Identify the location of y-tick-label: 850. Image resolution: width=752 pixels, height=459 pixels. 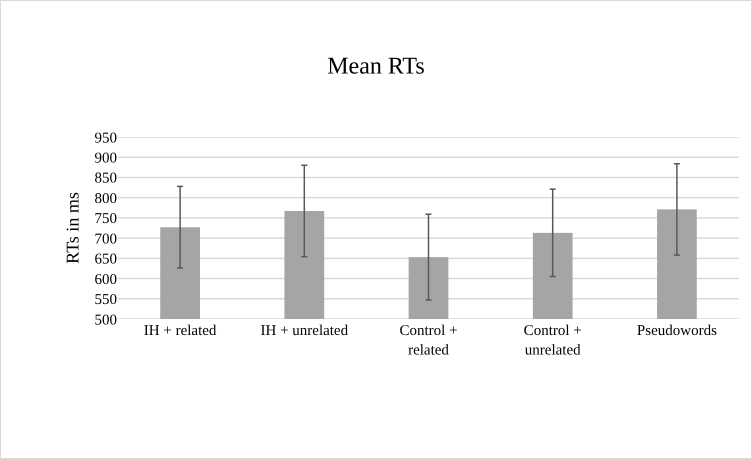
(105, 178).